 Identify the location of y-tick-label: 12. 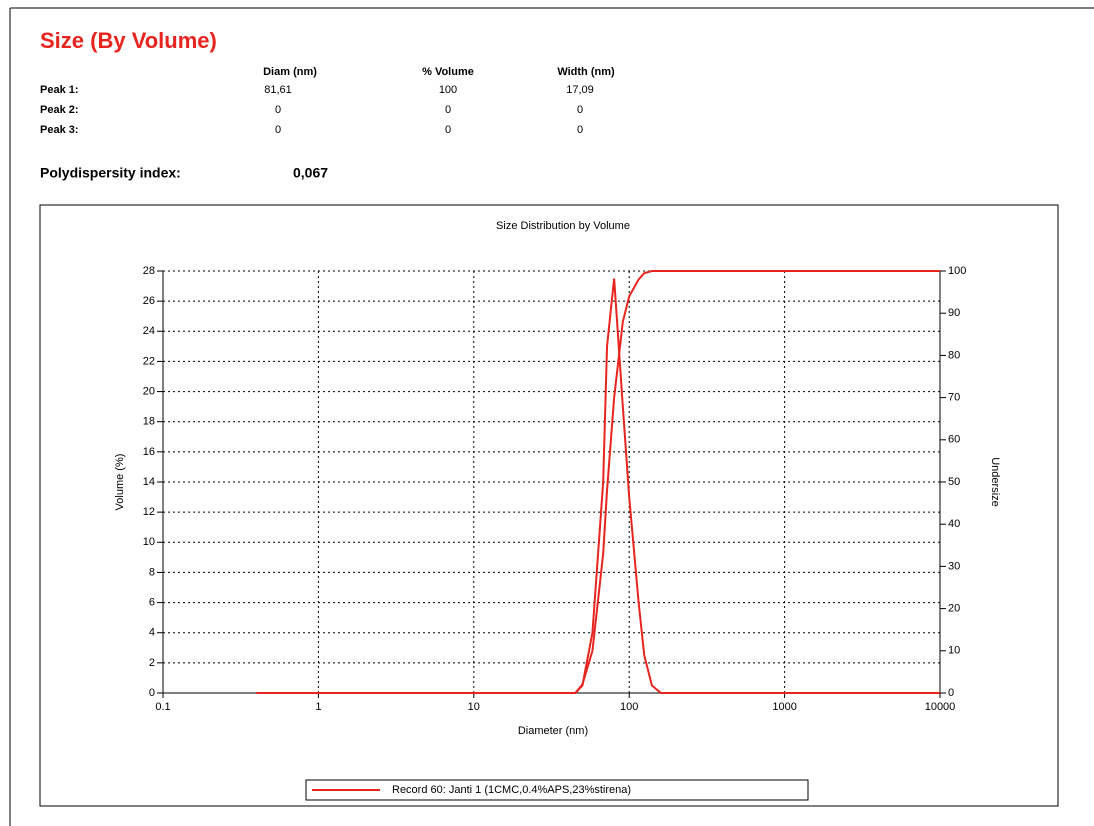
(149, 512).